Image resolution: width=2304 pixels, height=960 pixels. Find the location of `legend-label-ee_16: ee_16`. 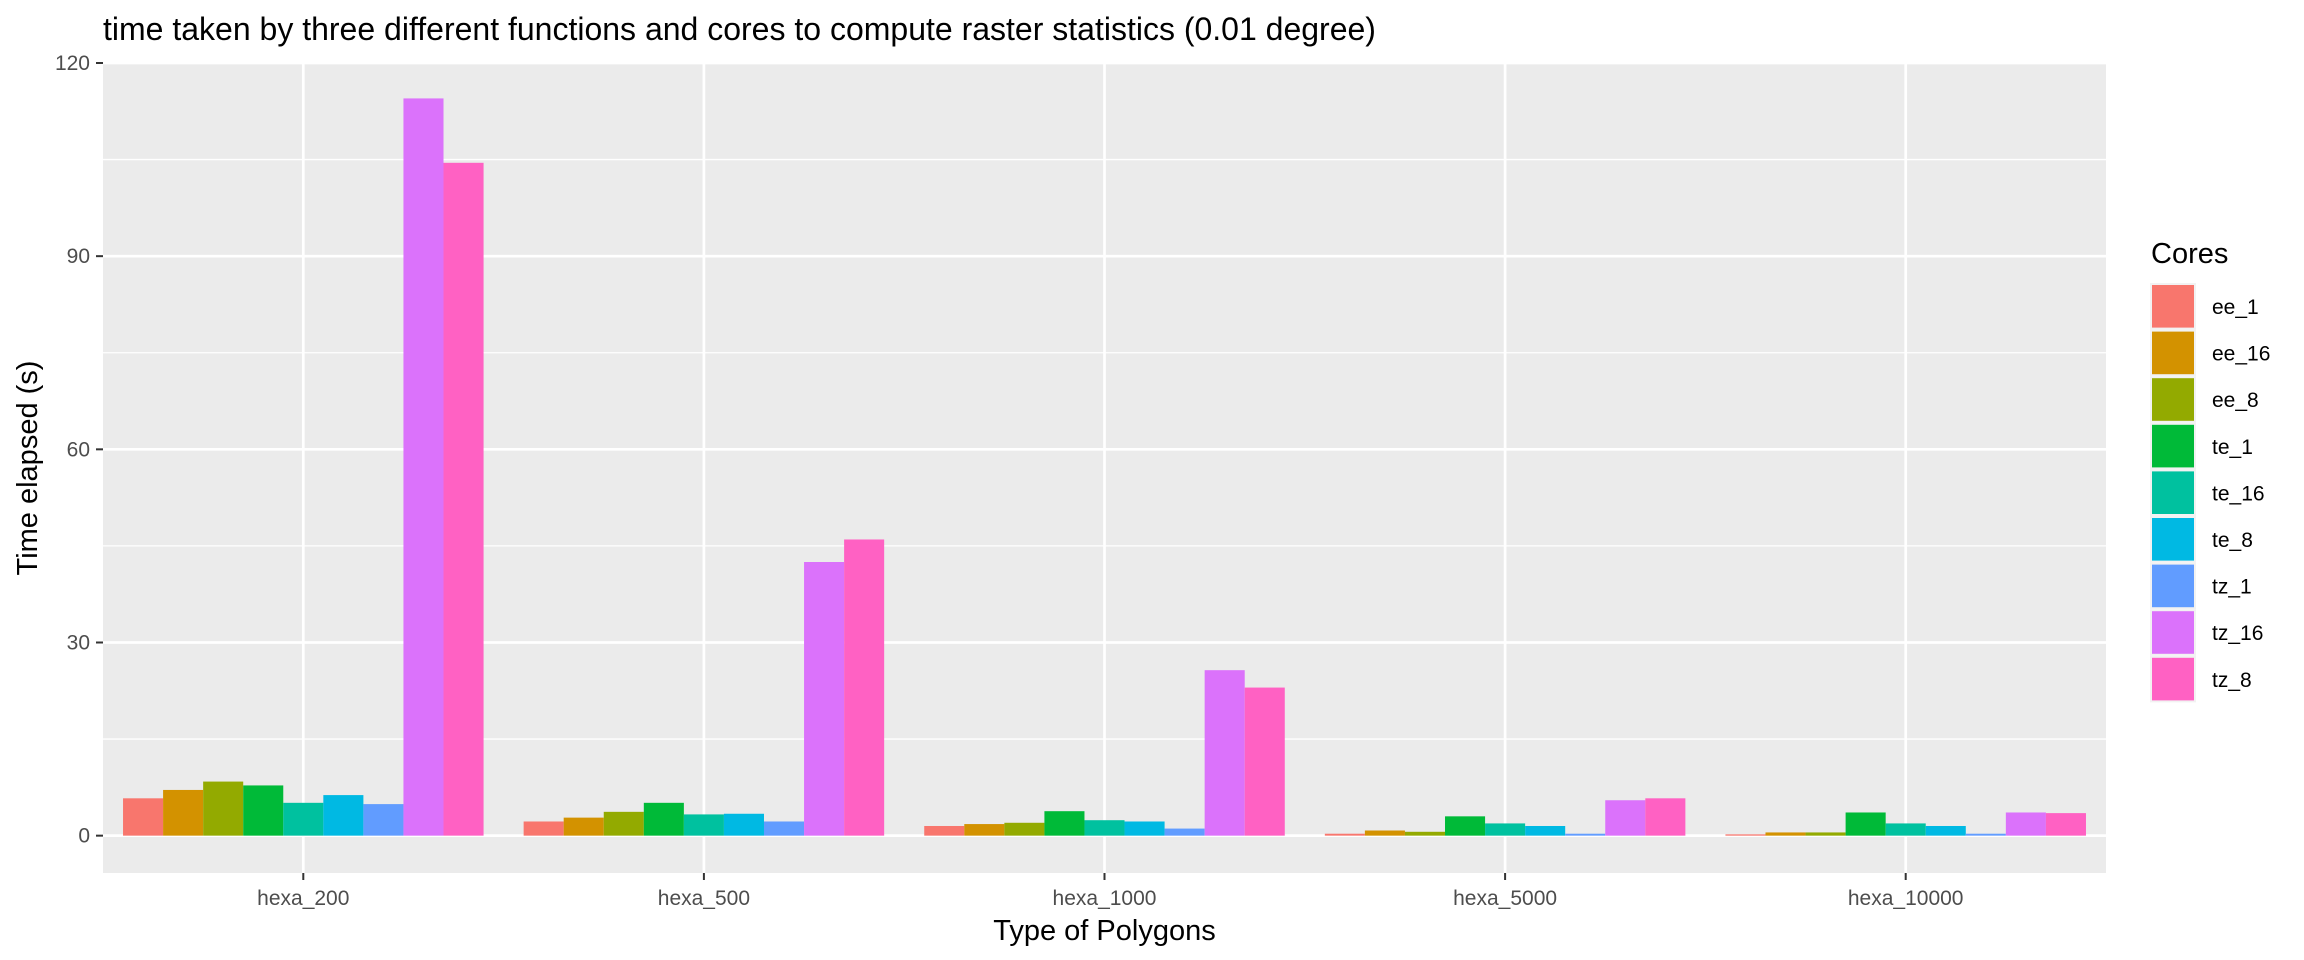

legend-label-ee_16: ee_16 is located at coordinates (2241, 354).